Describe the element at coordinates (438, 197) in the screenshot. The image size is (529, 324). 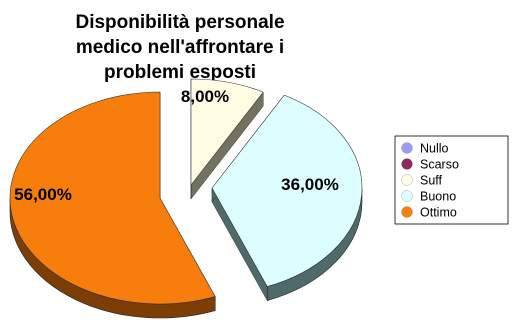
I see `legend-label-buono: Buono` at that location.